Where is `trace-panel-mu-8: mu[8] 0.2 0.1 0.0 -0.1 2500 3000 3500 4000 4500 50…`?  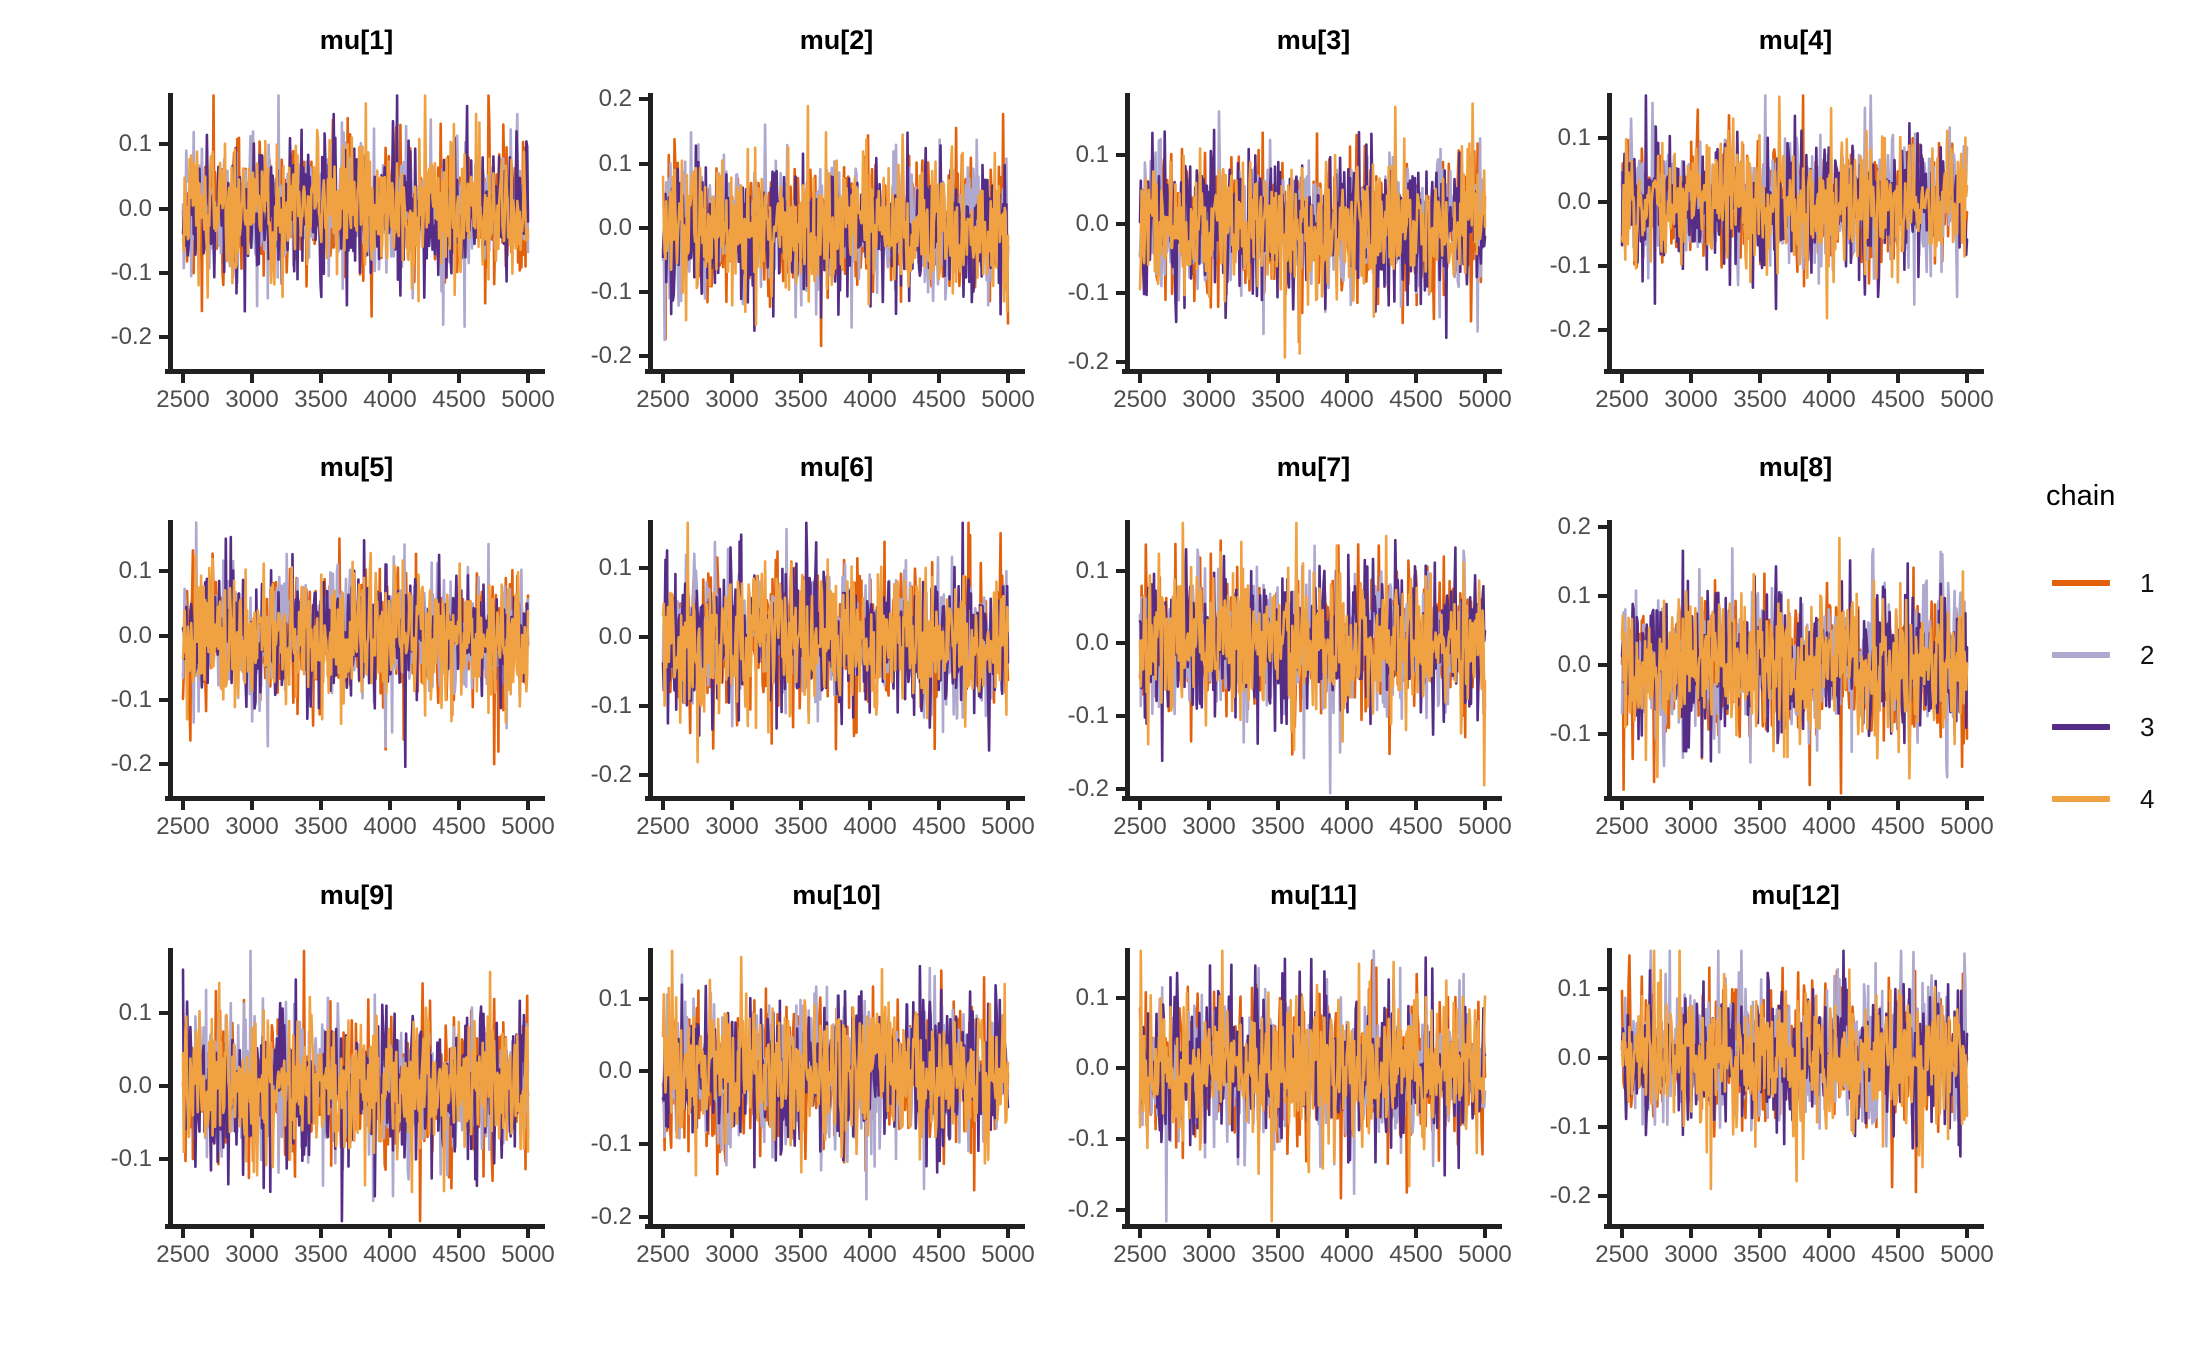
trace-panel-mu-8: mu[8] 0.2 0.1 0.0 -0.1 2500 3000 3500 4000 4500 50… is located at coordinates (1745, 650).